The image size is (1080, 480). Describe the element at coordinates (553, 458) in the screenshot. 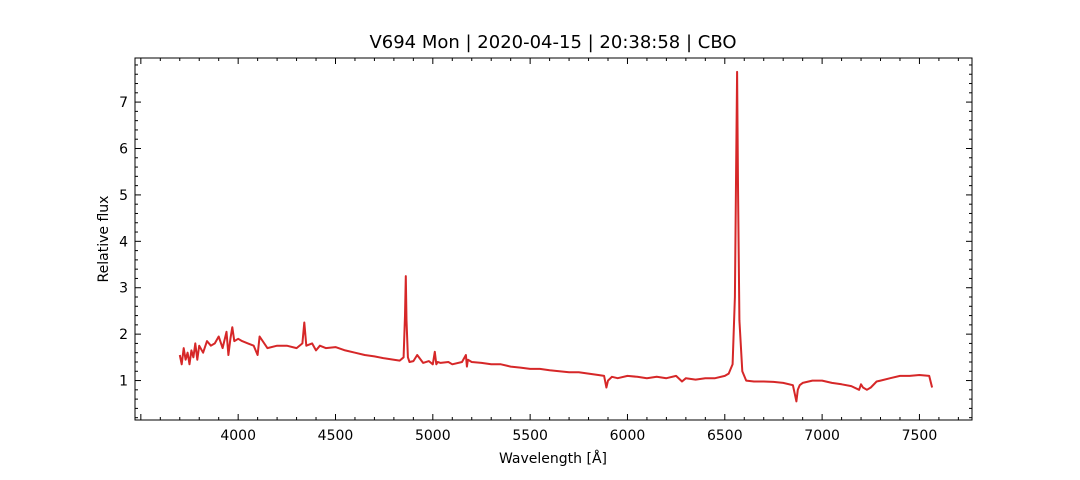

I see `x-axis-label: Wavelength [Å]` at that location.